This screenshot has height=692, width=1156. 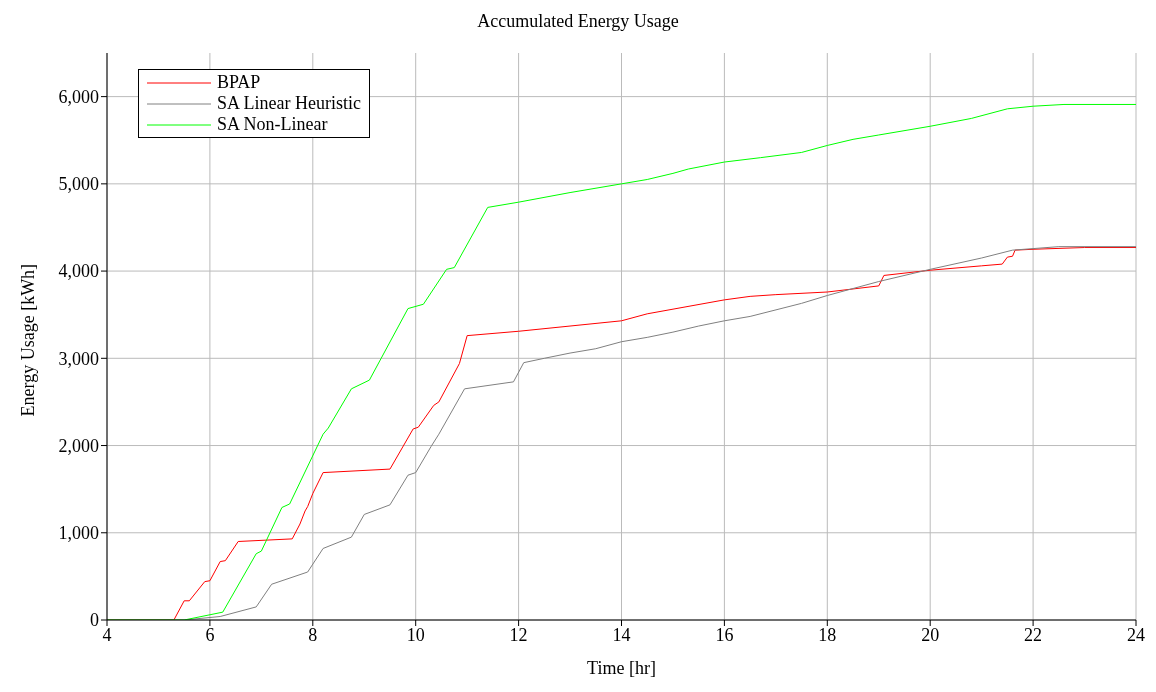 I want to click on x-tick-label: 18, so click(x=827, y=634).